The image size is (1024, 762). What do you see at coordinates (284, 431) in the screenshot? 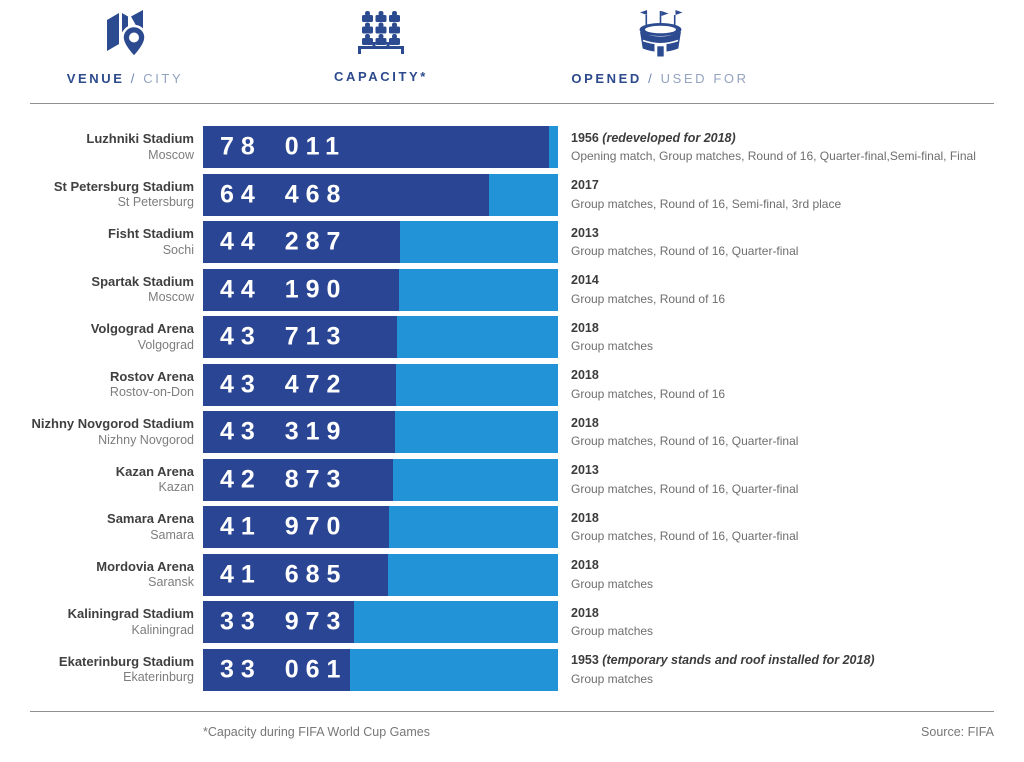
I see `capacity-value: 43 319` at bounding box center [284, 431].